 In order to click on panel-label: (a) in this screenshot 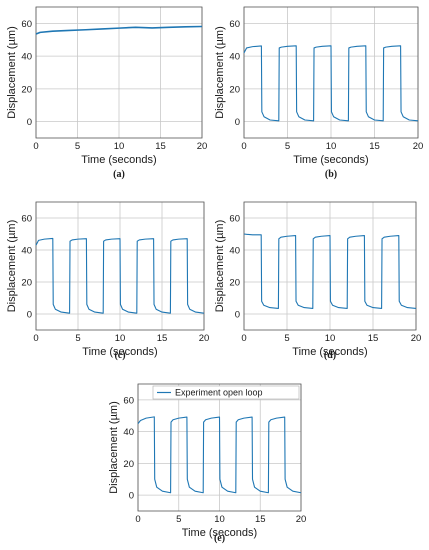, I will do `click(119, 174)`.